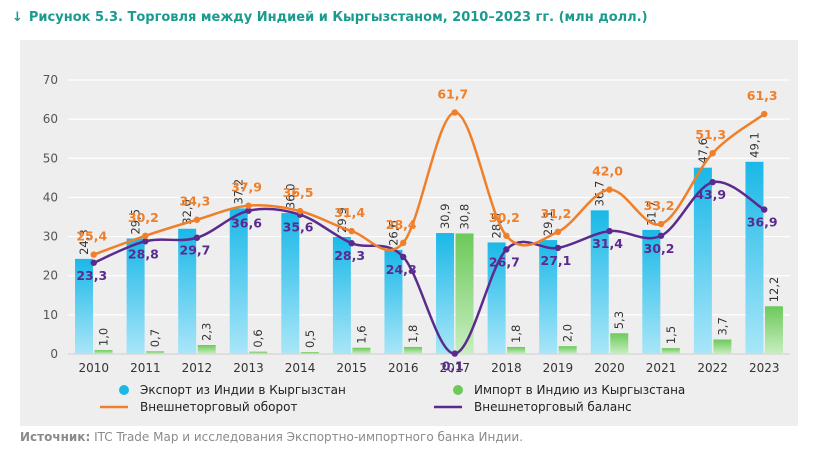 This screenshot has width=814, height=455. I want to click on import-value-label: 0,7, so click(155, 338).